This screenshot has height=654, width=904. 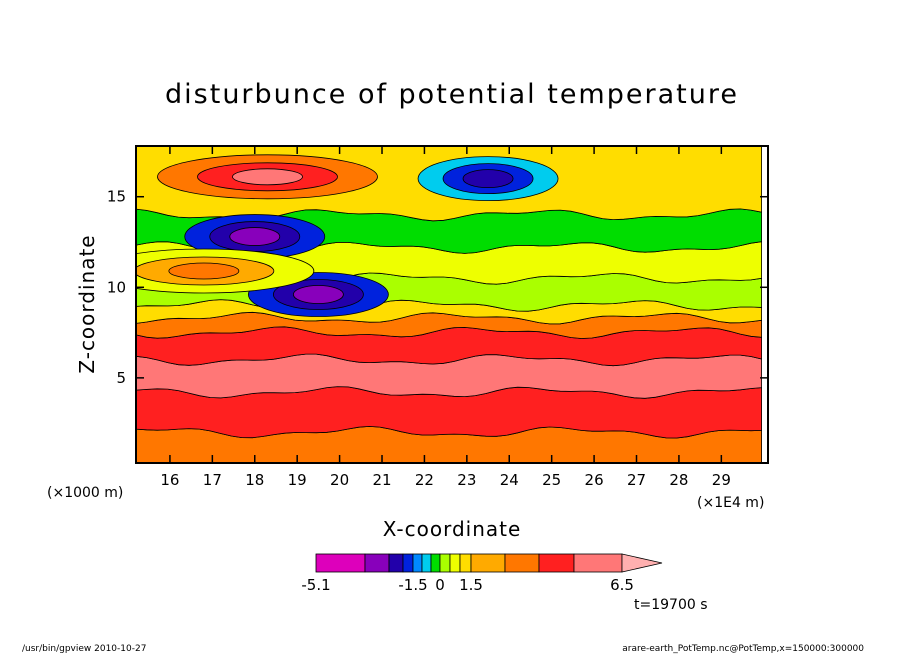 What do you see at coordinates (440, 585) in the screenshot?
I see `colorbar-tick-label: 0` at bounding box center [440, 585].